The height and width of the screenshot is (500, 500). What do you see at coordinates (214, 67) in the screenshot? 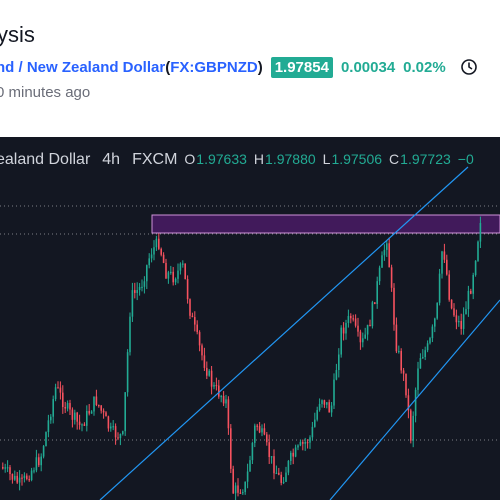
I see `ticker-link: FX:GBPNZD` at bounding box center [214, 67].